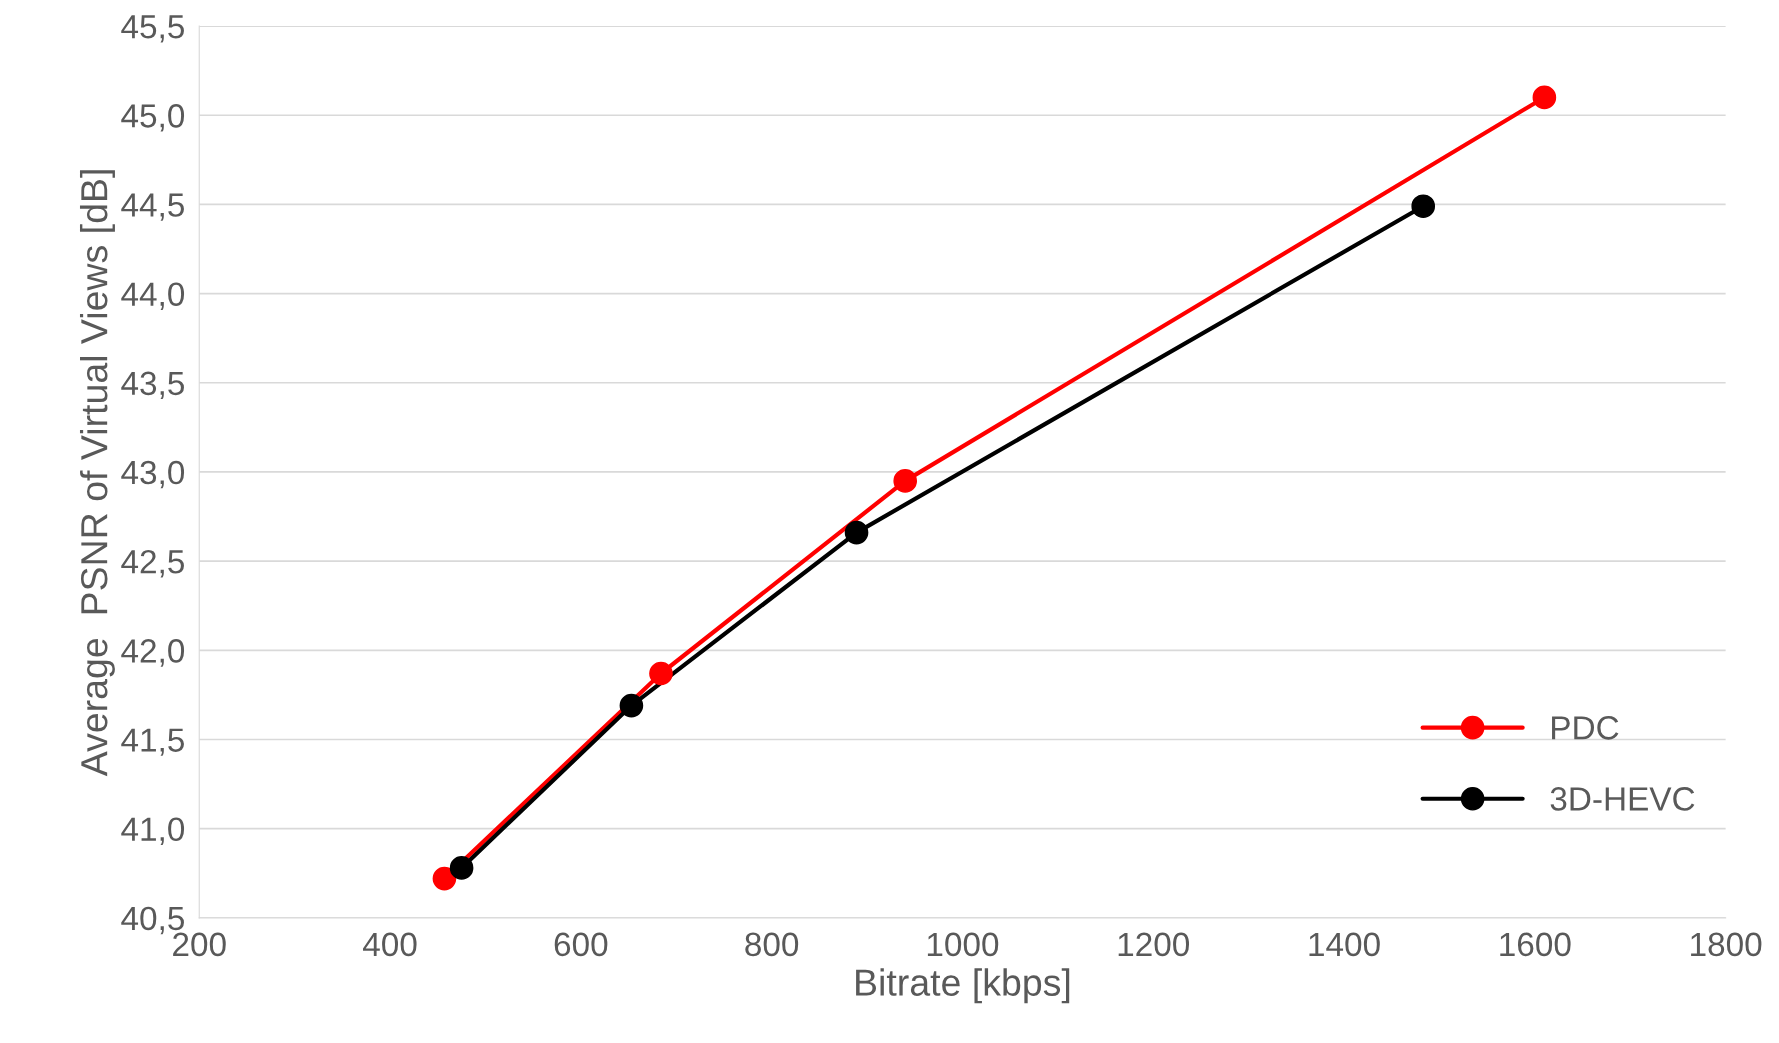 This screenshot has width=1779, height=1043. Describe the element at coordinates (963, 986) in the screenshot. I see `x-axis-title: Bitrate [kbps]` at that location.